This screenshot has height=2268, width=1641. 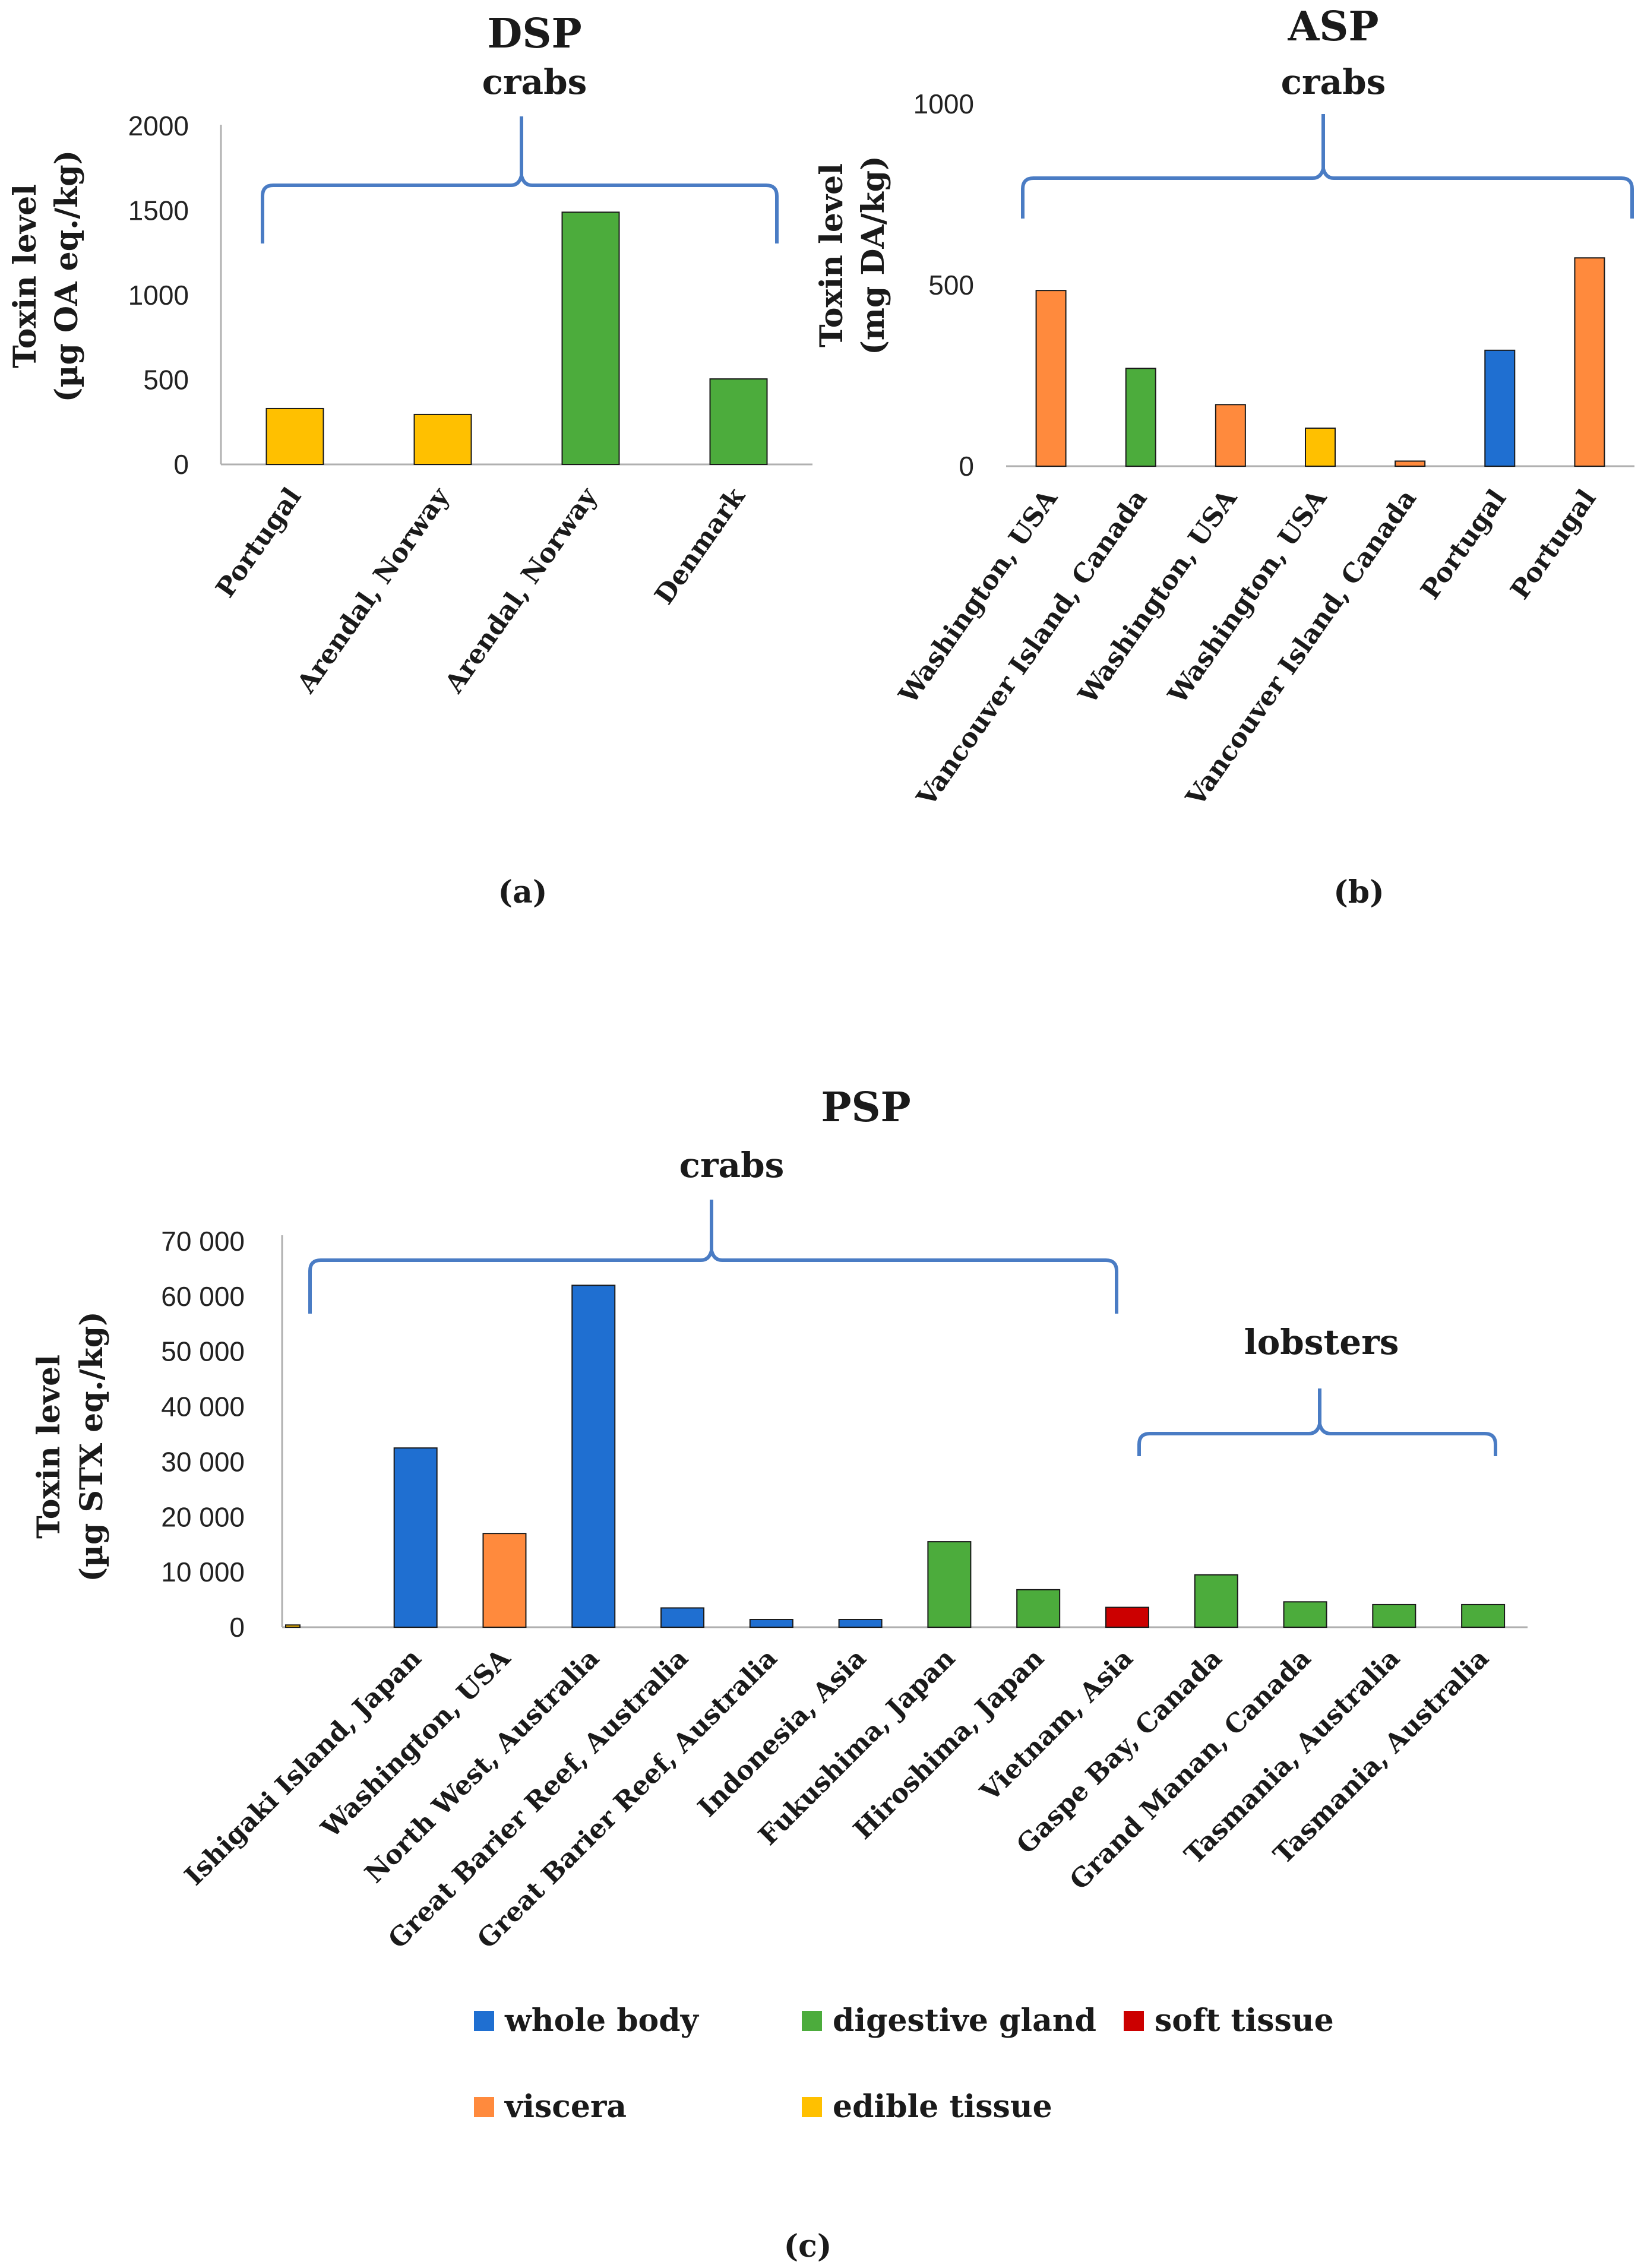 What do you see at coordinates (732, 1165) in the screenshot?
I see `psp-crabs-label: crabs` at bounding box center [732, 1165].